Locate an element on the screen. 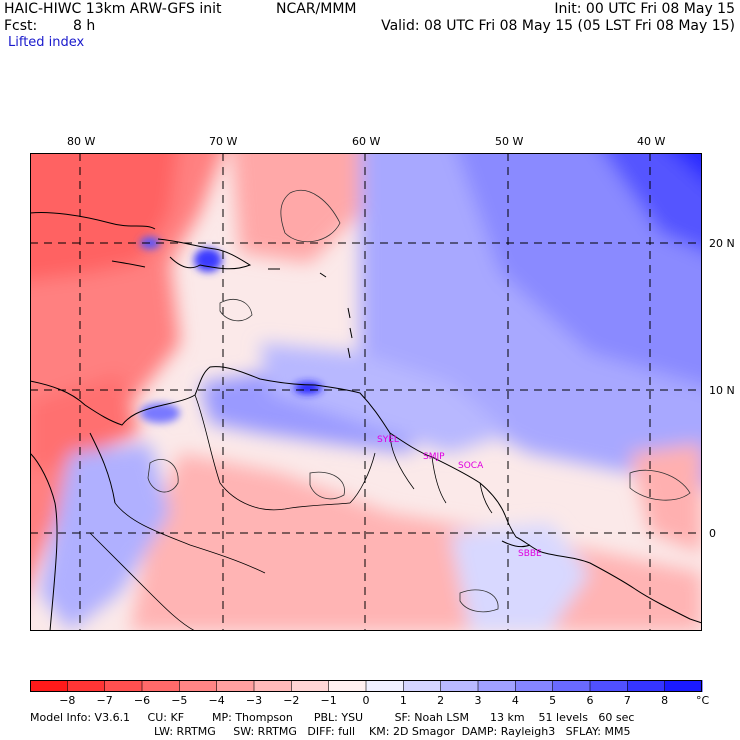 This screenshot has width=740, height=740. lat-label-20n: 20 N is located at coordinates (722, 243).